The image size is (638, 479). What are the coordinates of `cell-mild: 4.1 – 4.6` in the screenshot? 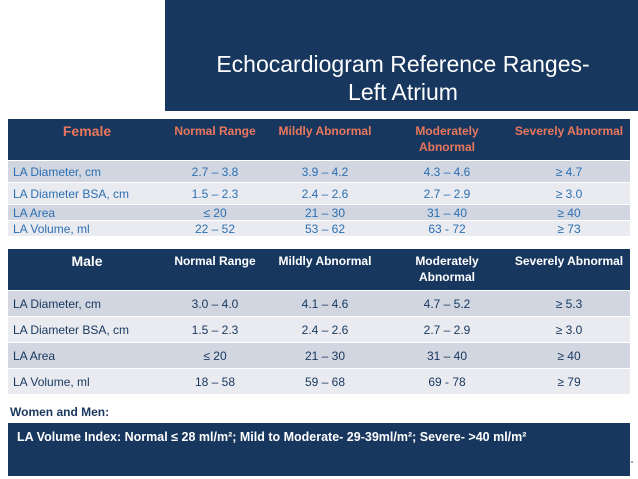 It's located at (325, 303).